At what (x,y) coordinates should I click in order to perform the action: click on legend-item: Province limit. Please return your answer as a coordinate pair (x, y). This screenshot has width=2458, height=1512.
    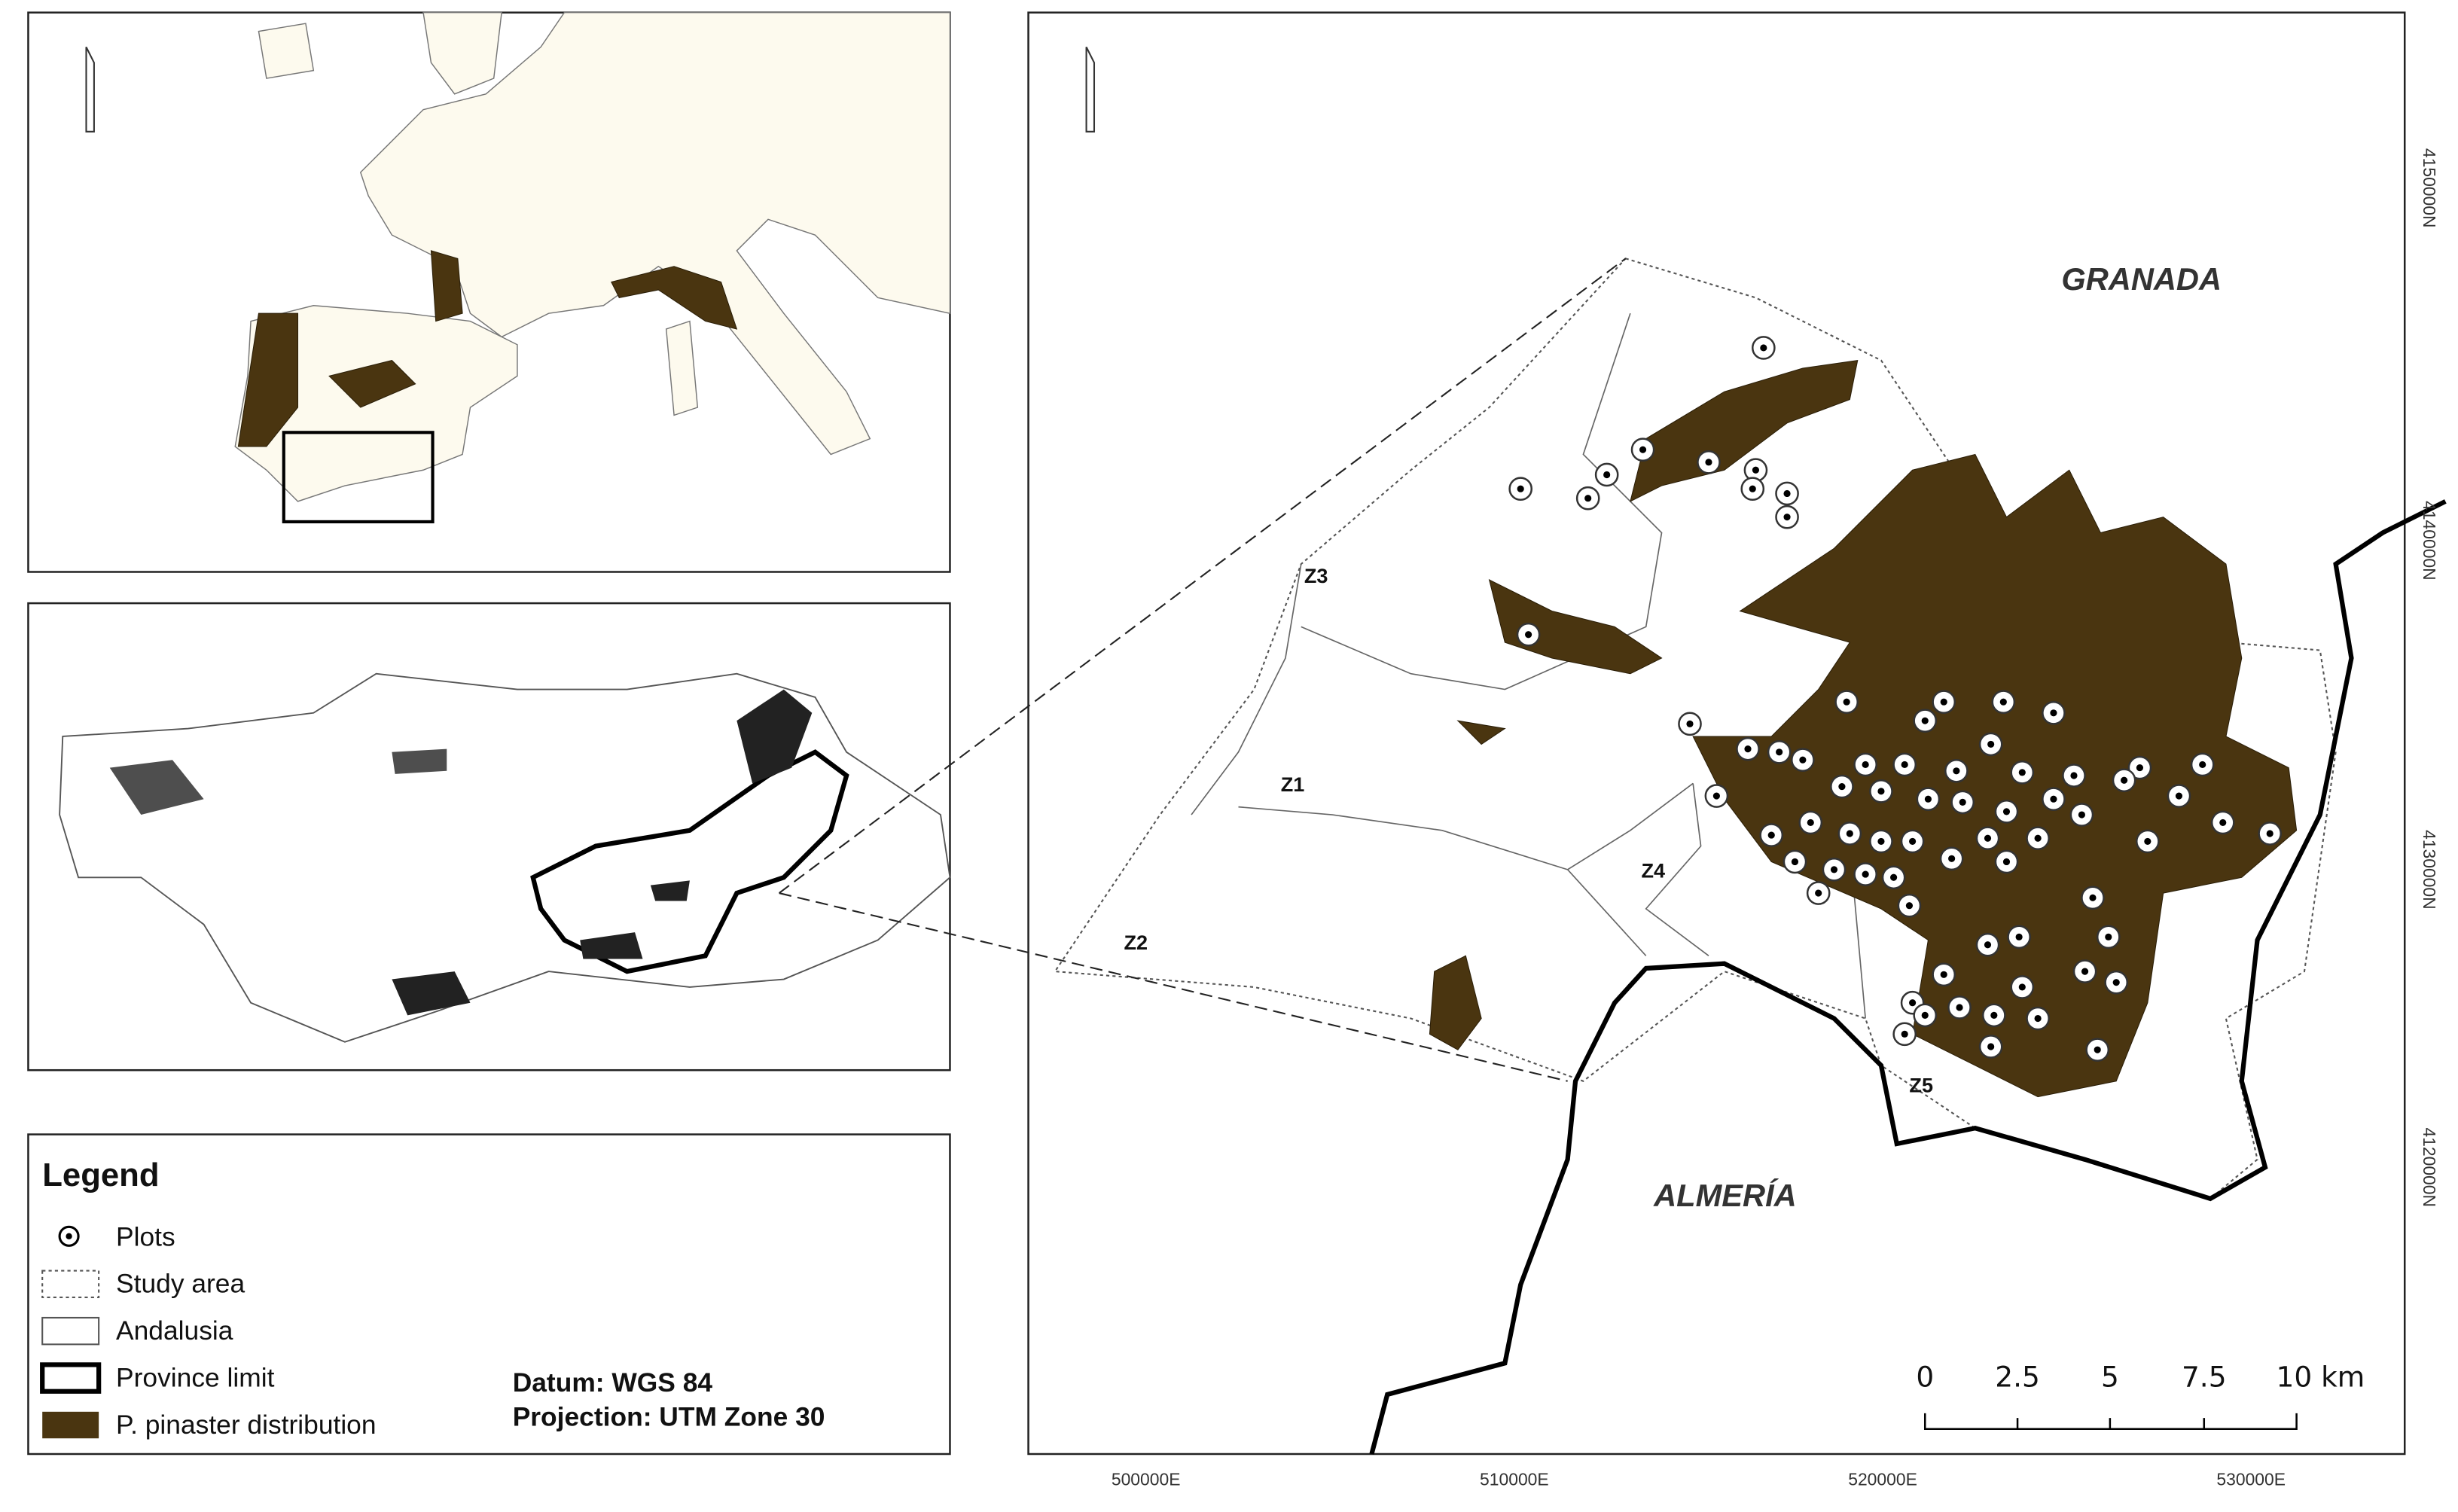
    Looking at the image, I should click on (195, 1379).